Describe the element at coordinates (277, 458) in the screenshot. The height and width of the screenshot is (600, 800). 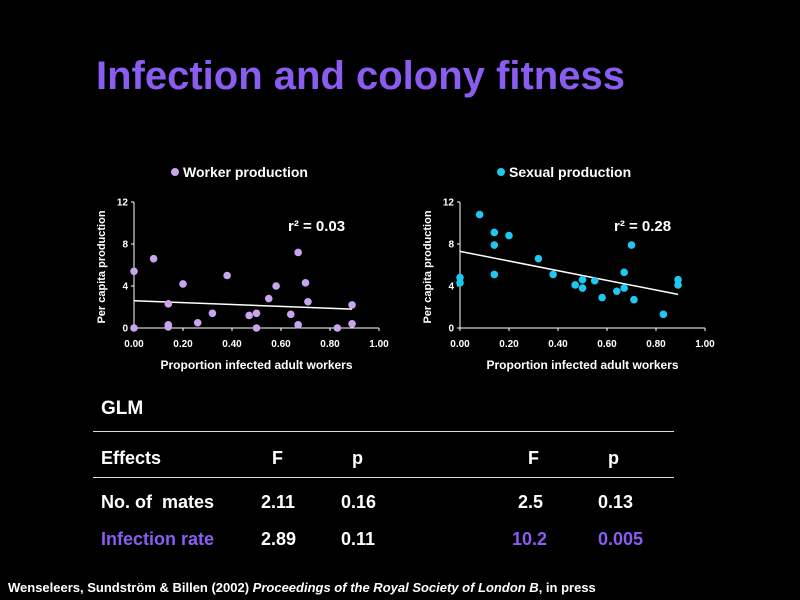
I see `header-f-worker: F` at that location.